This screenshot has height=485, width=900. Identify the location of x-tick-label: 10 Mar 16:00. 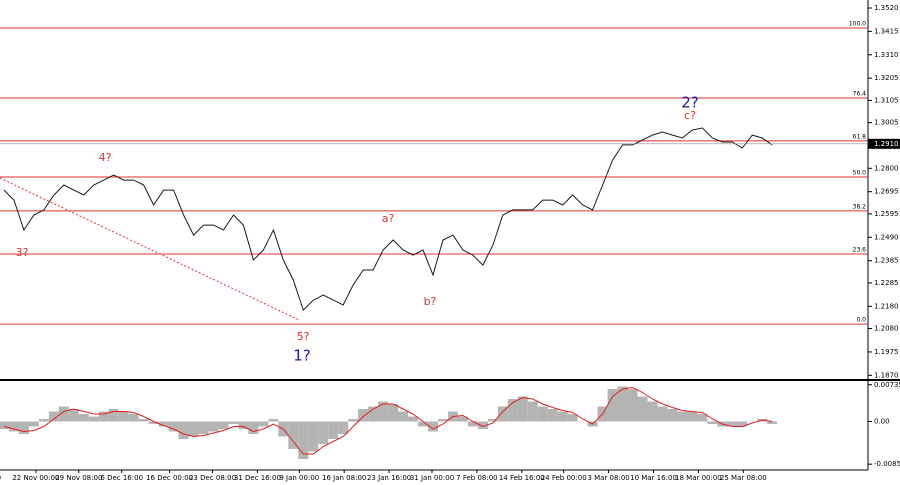
(653, 478).